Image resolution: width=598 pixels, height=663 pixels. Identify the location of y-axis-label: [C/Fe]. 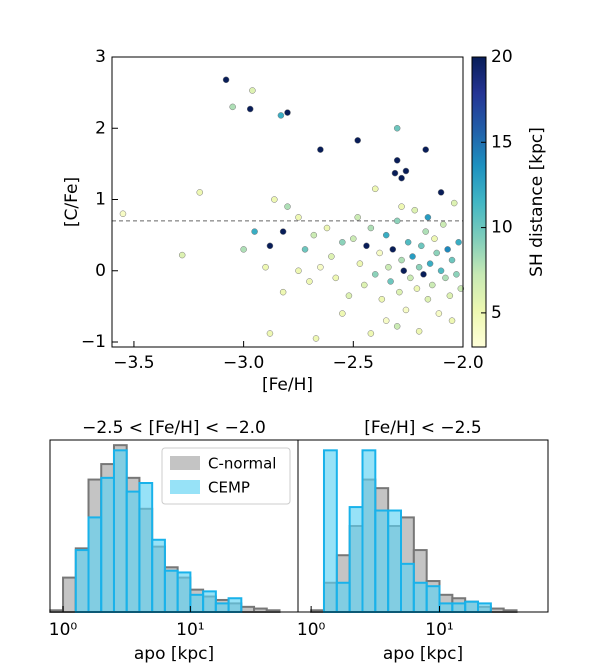
(72, 202).